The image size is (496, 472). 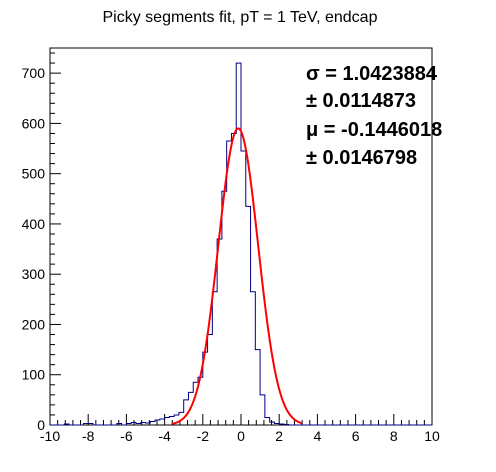 I want to click on y-tick-label: 200, so click(x=34, y=324).